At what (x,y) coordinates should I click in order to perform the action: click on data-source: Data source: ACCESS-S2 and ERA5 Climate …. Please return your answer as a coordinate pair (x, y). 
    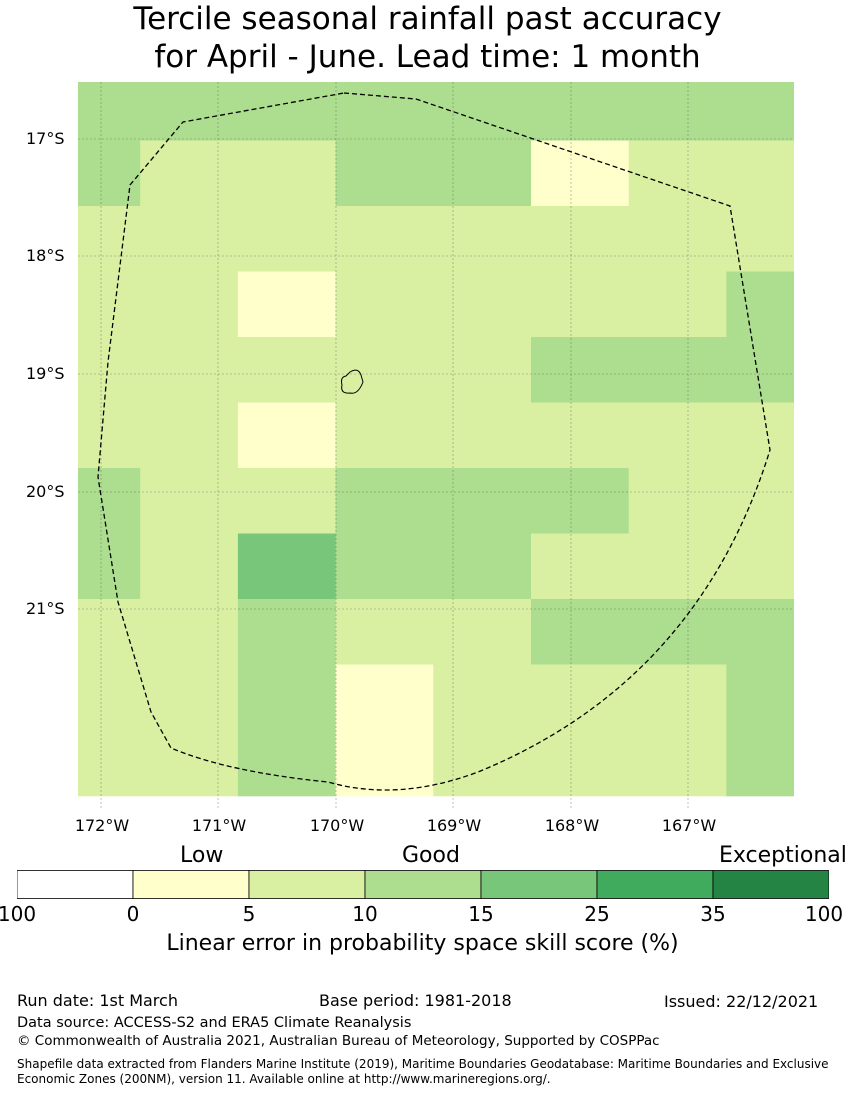
    Looking at the image, I should click on (214, 1023).